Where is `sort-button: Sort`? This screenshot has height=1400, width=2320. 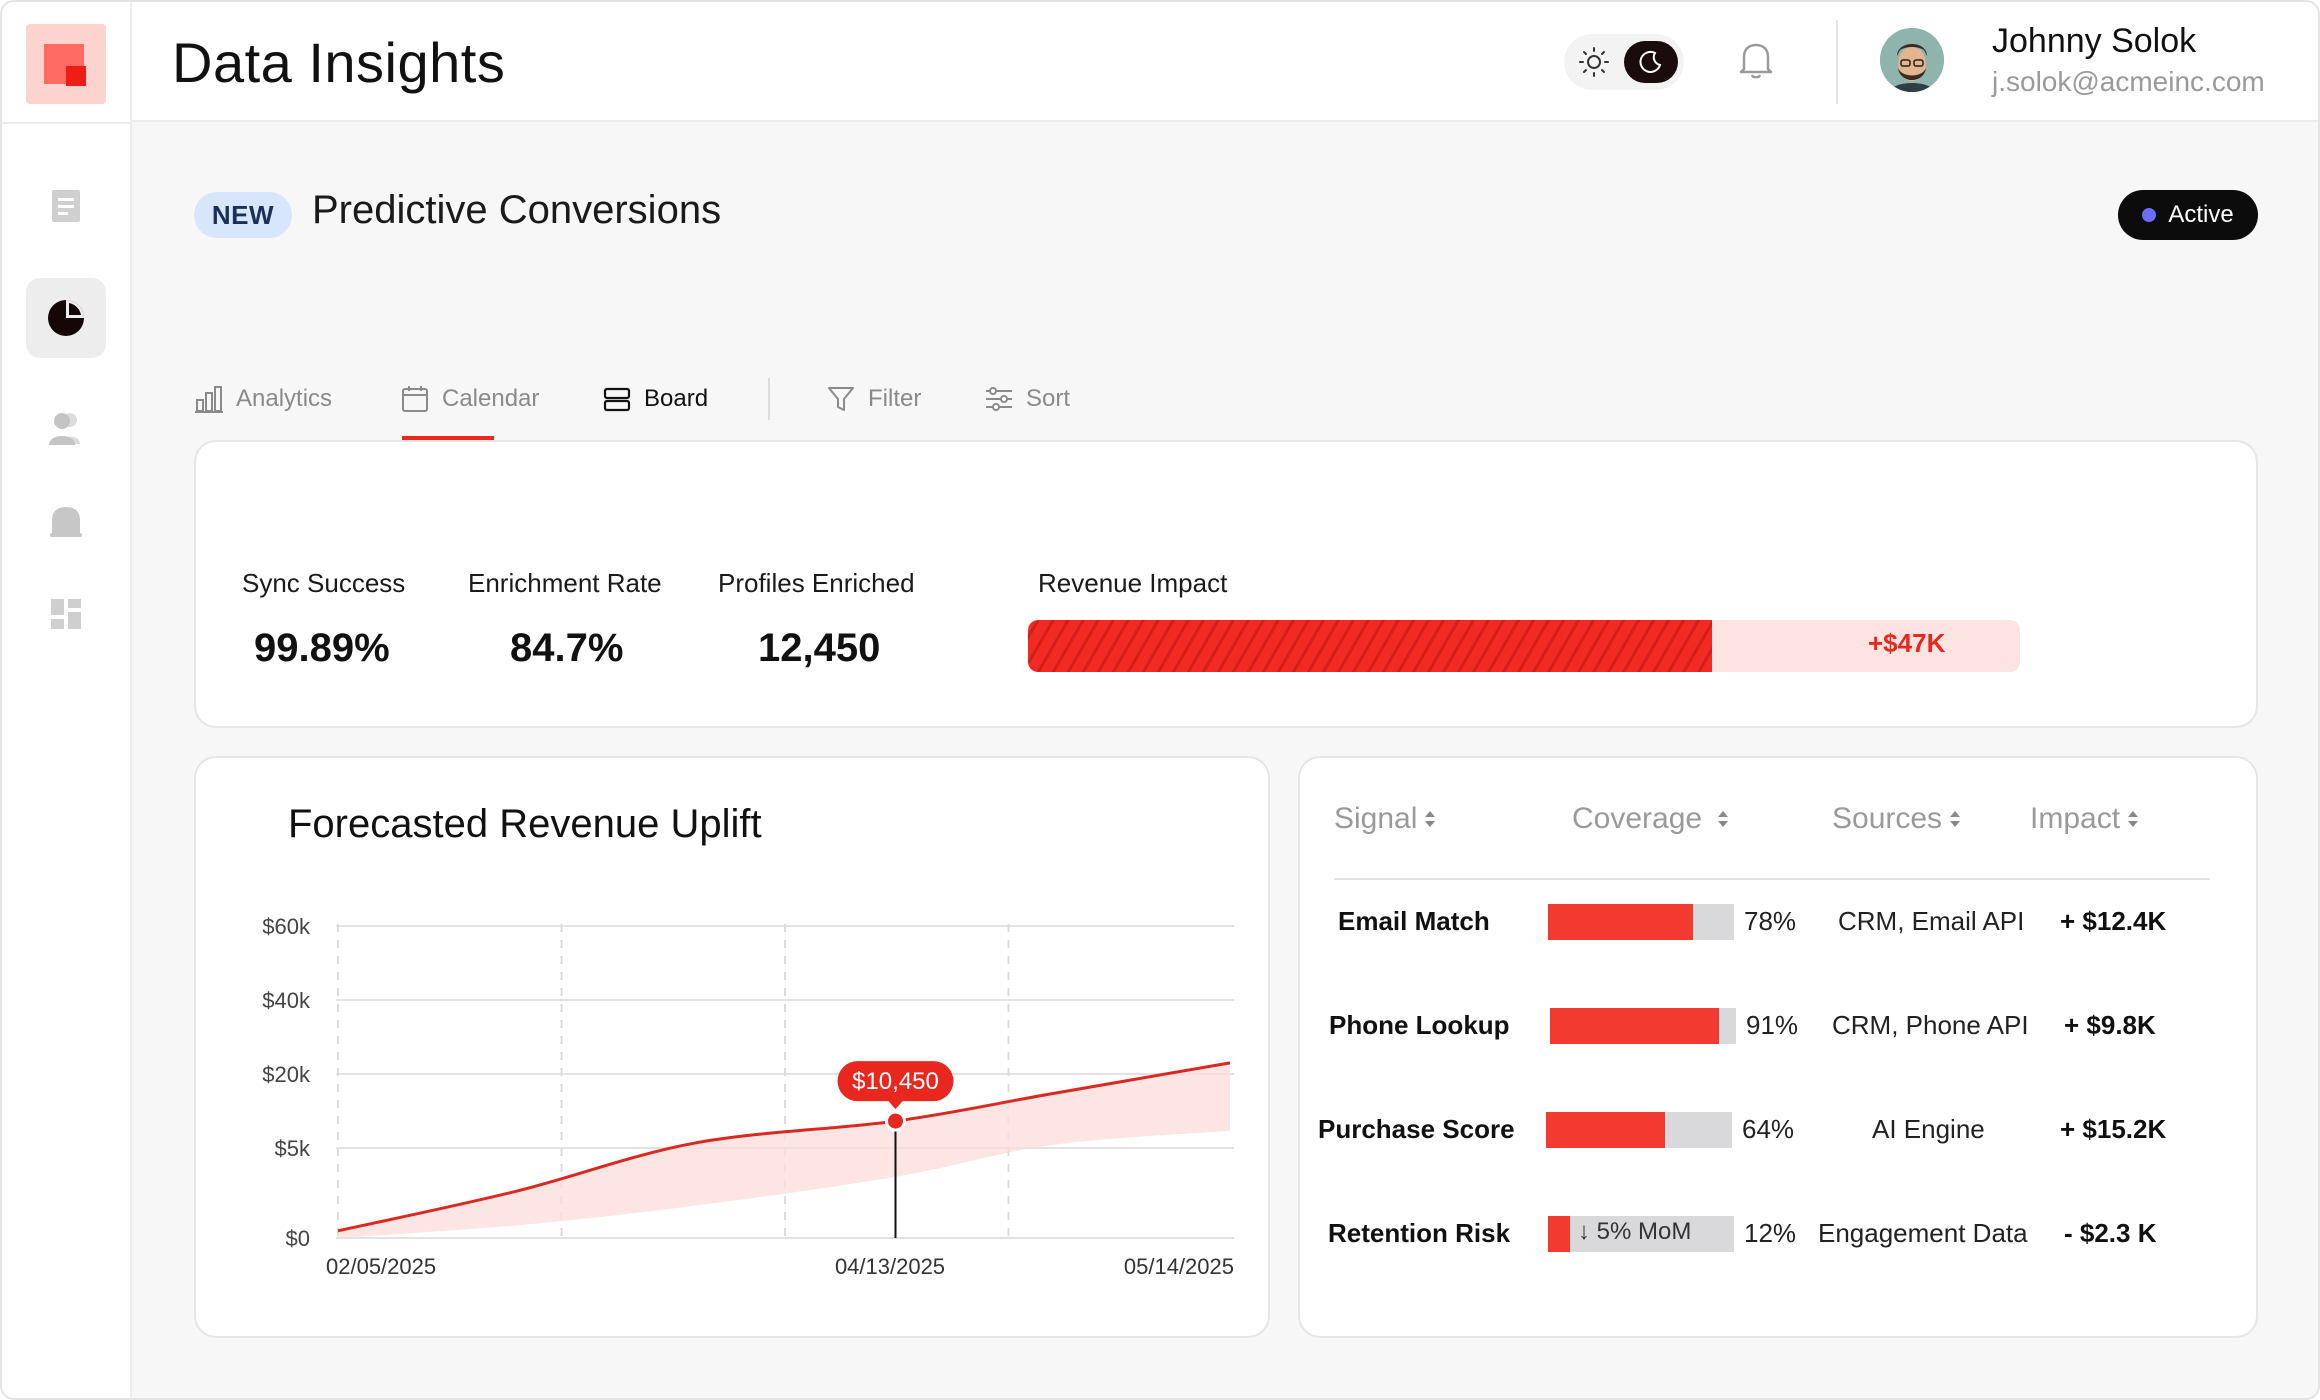
sort-button: Sort is located at coordinates (1027, 399).